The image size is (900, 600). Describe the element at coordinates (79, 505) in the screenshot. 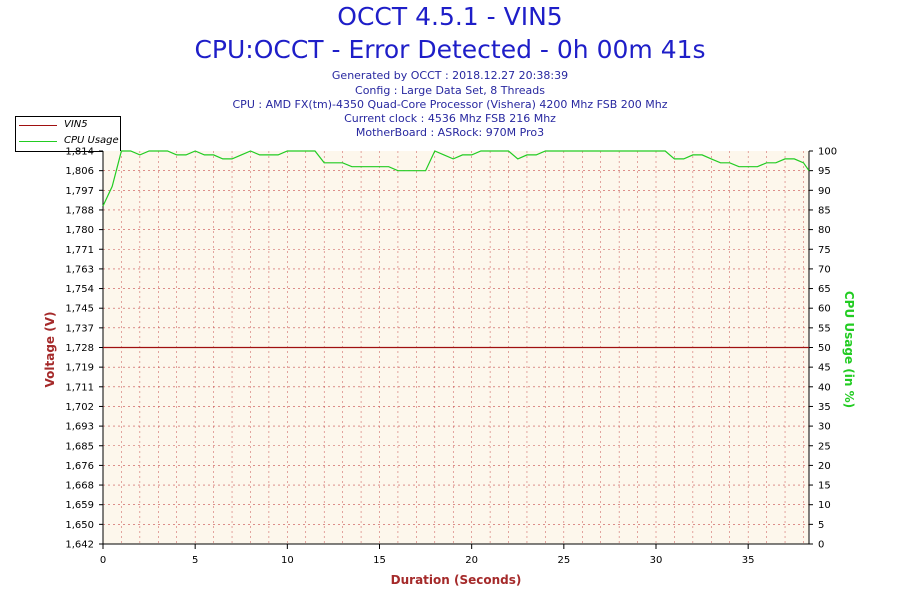

I see `left-tick-label: 1,659` at that location.